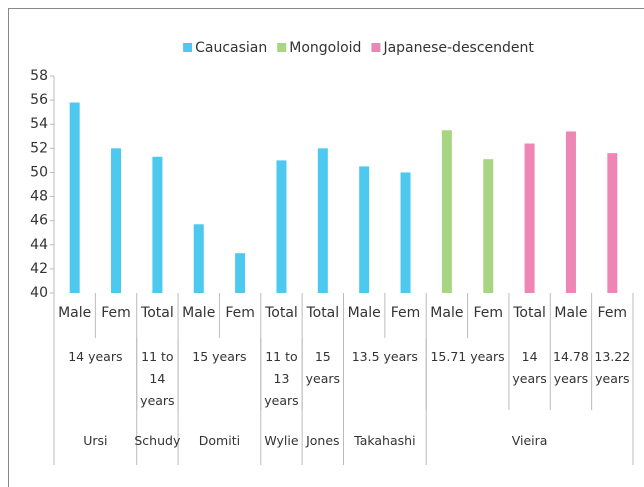 This screenshot has width=644, height=487. Describe the element at coordinates (231, 48) in the screenshot. I see `legend-label: Caucasian` at that location.